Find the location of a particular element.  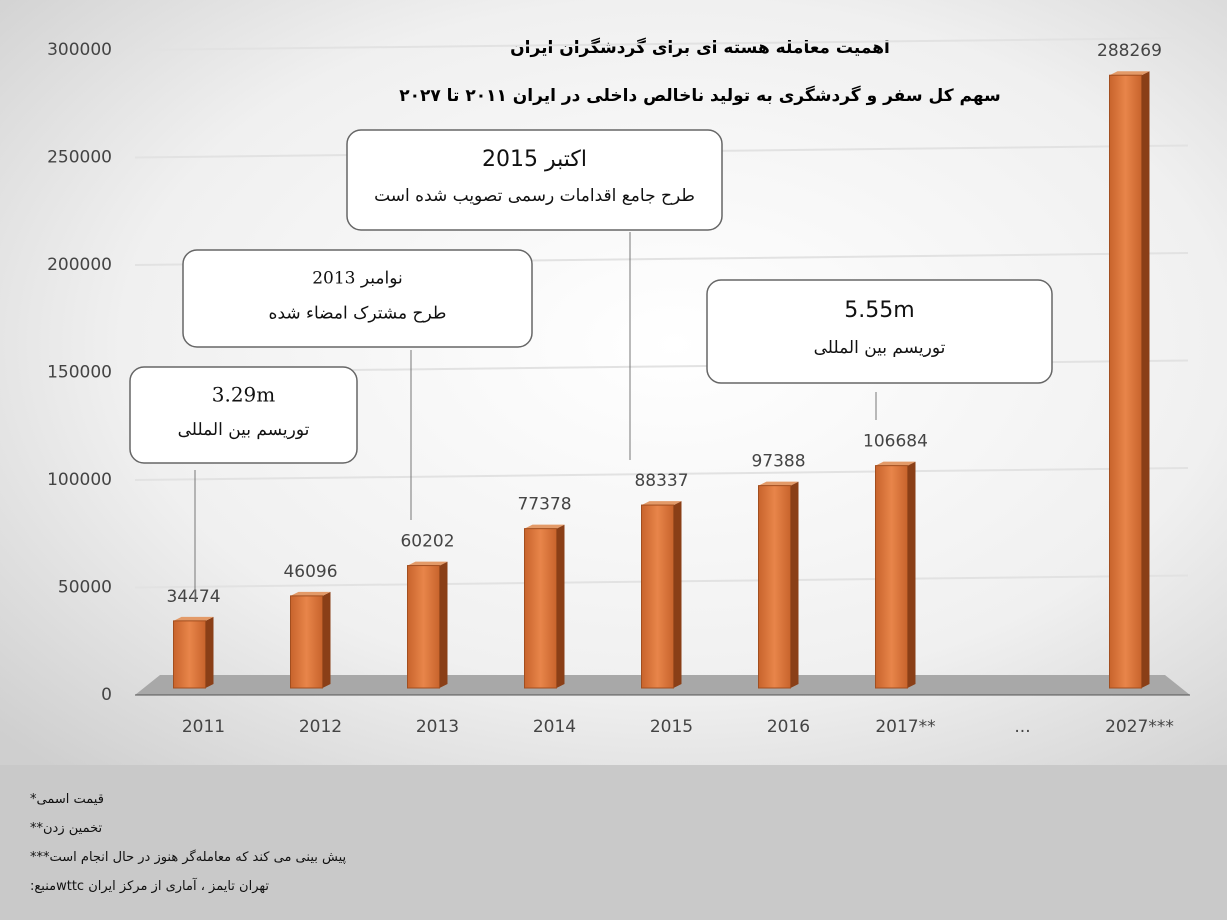

y-tick-label: 300000 is located at coordinates (79, 50).